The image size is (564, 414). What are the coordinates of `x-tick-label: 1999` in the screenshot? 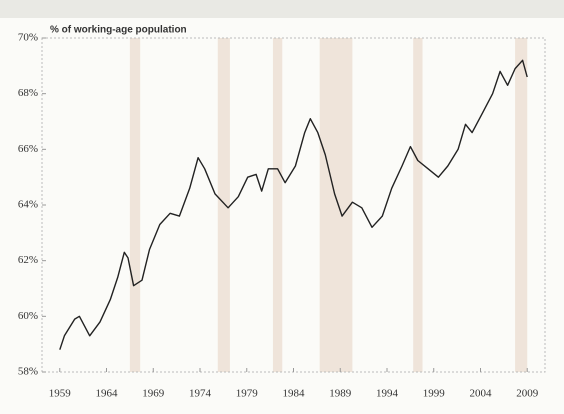 It's located at (434, 394).